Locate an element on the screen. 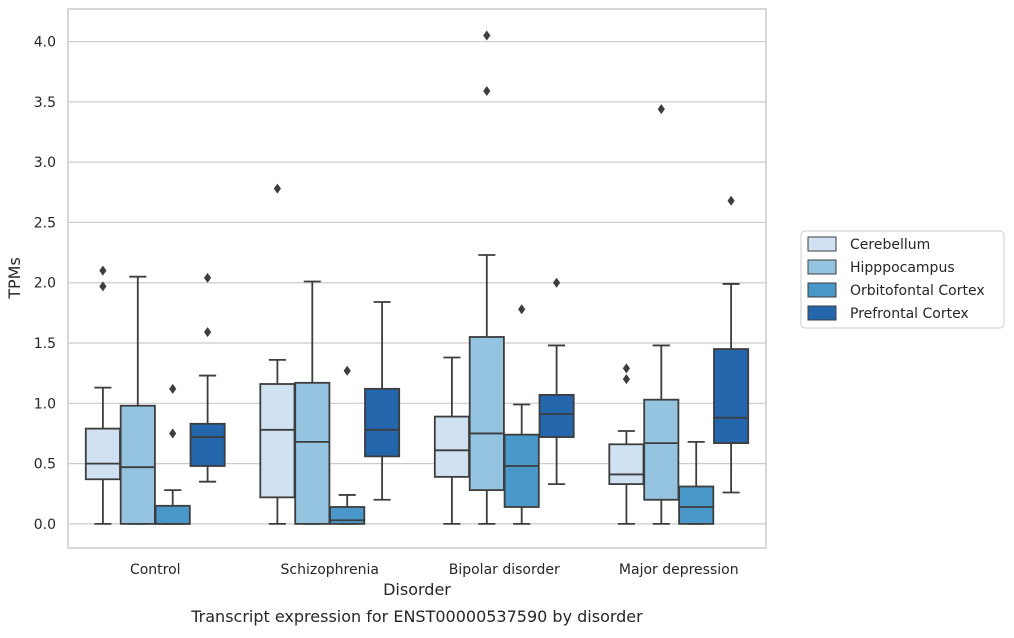  y-tick-label: 0.5 is located at coordinates (45, 465).